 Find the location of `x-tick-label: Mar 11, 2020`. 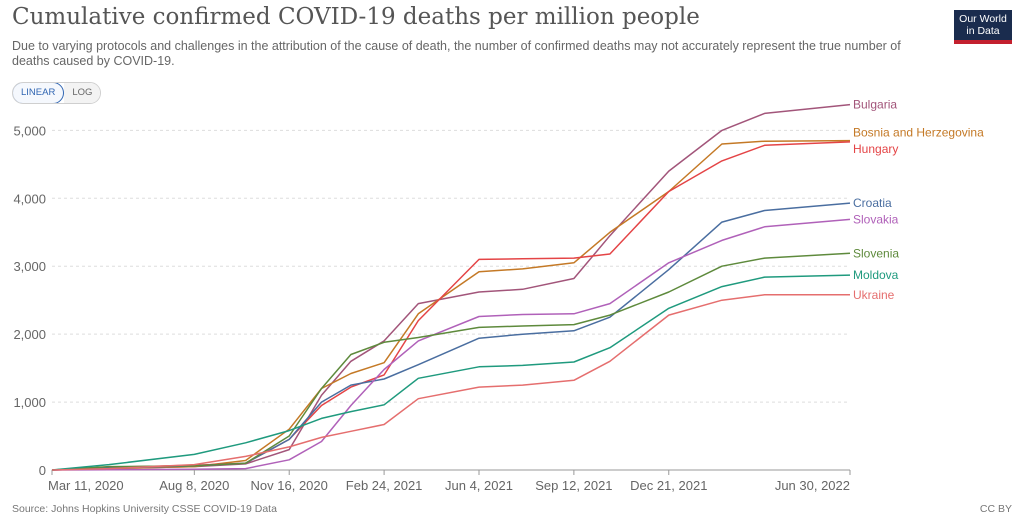

x-tick-label: Mar 11, 2020 is located at coordinates (86, 485).